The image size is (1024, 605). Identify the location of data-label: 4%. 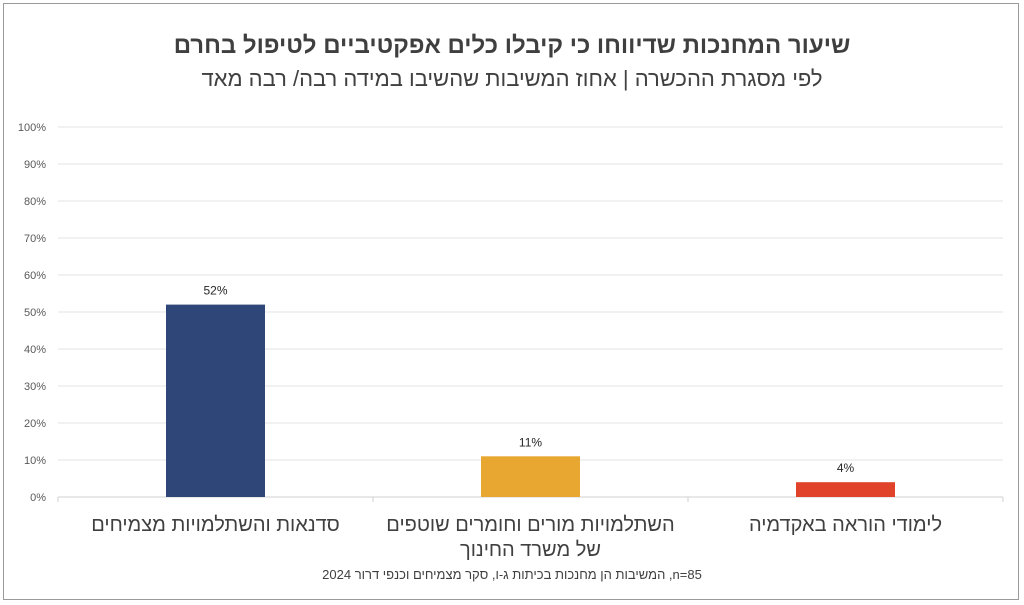
(846, 468).